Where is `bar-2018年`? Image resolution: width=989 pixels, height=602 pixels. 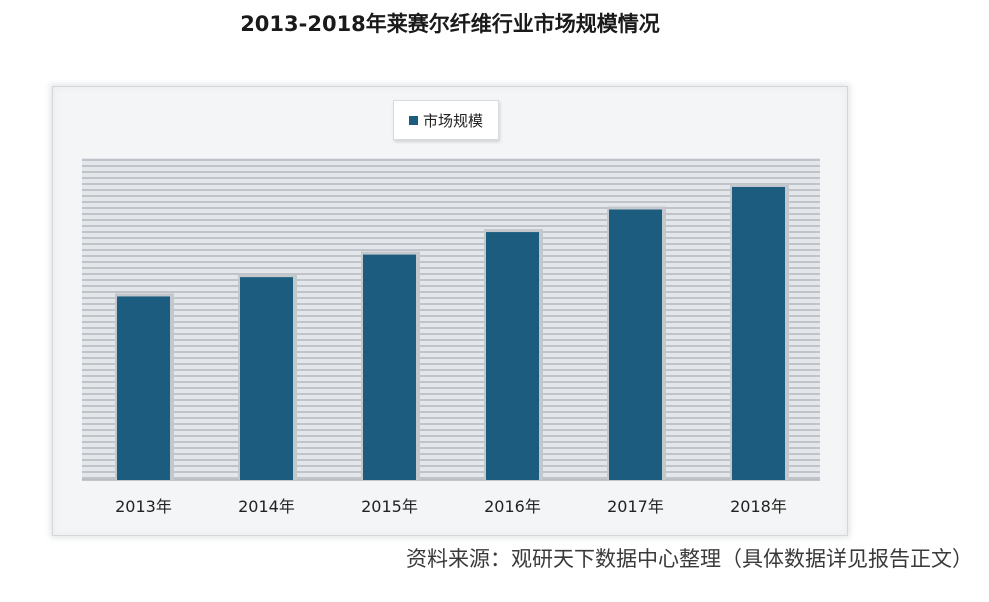 bar-2018年 is located at coordinates (758, 333).